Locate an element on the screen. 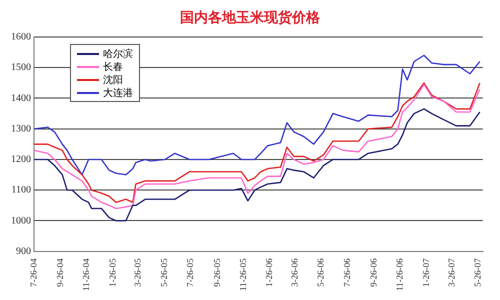 The image size is (500, 300). x-tick-label: 11-26-05 is located at coordinates (243, 275).